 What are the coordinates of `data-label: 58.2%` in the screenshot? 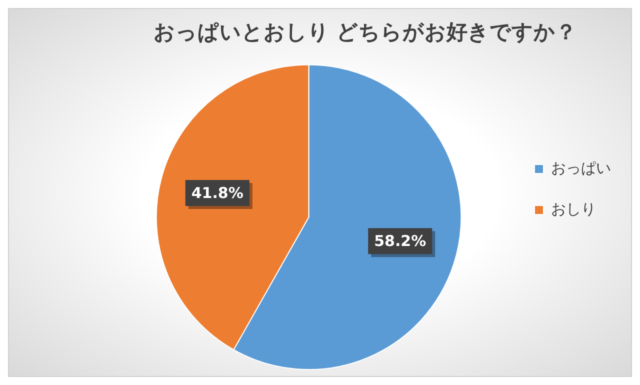 It's located at (400, 241).